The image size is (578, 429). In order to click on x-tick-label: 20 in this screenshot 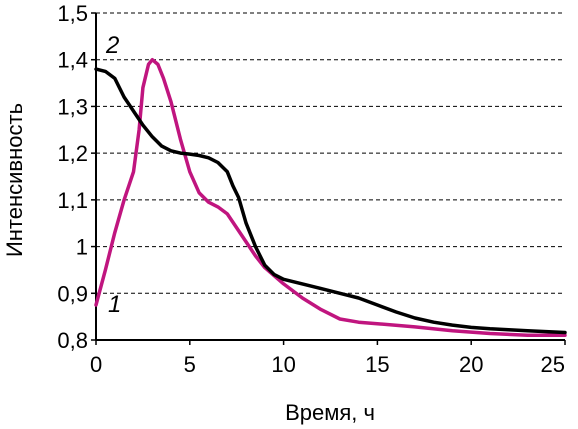, I will do `click(471, 364)`.